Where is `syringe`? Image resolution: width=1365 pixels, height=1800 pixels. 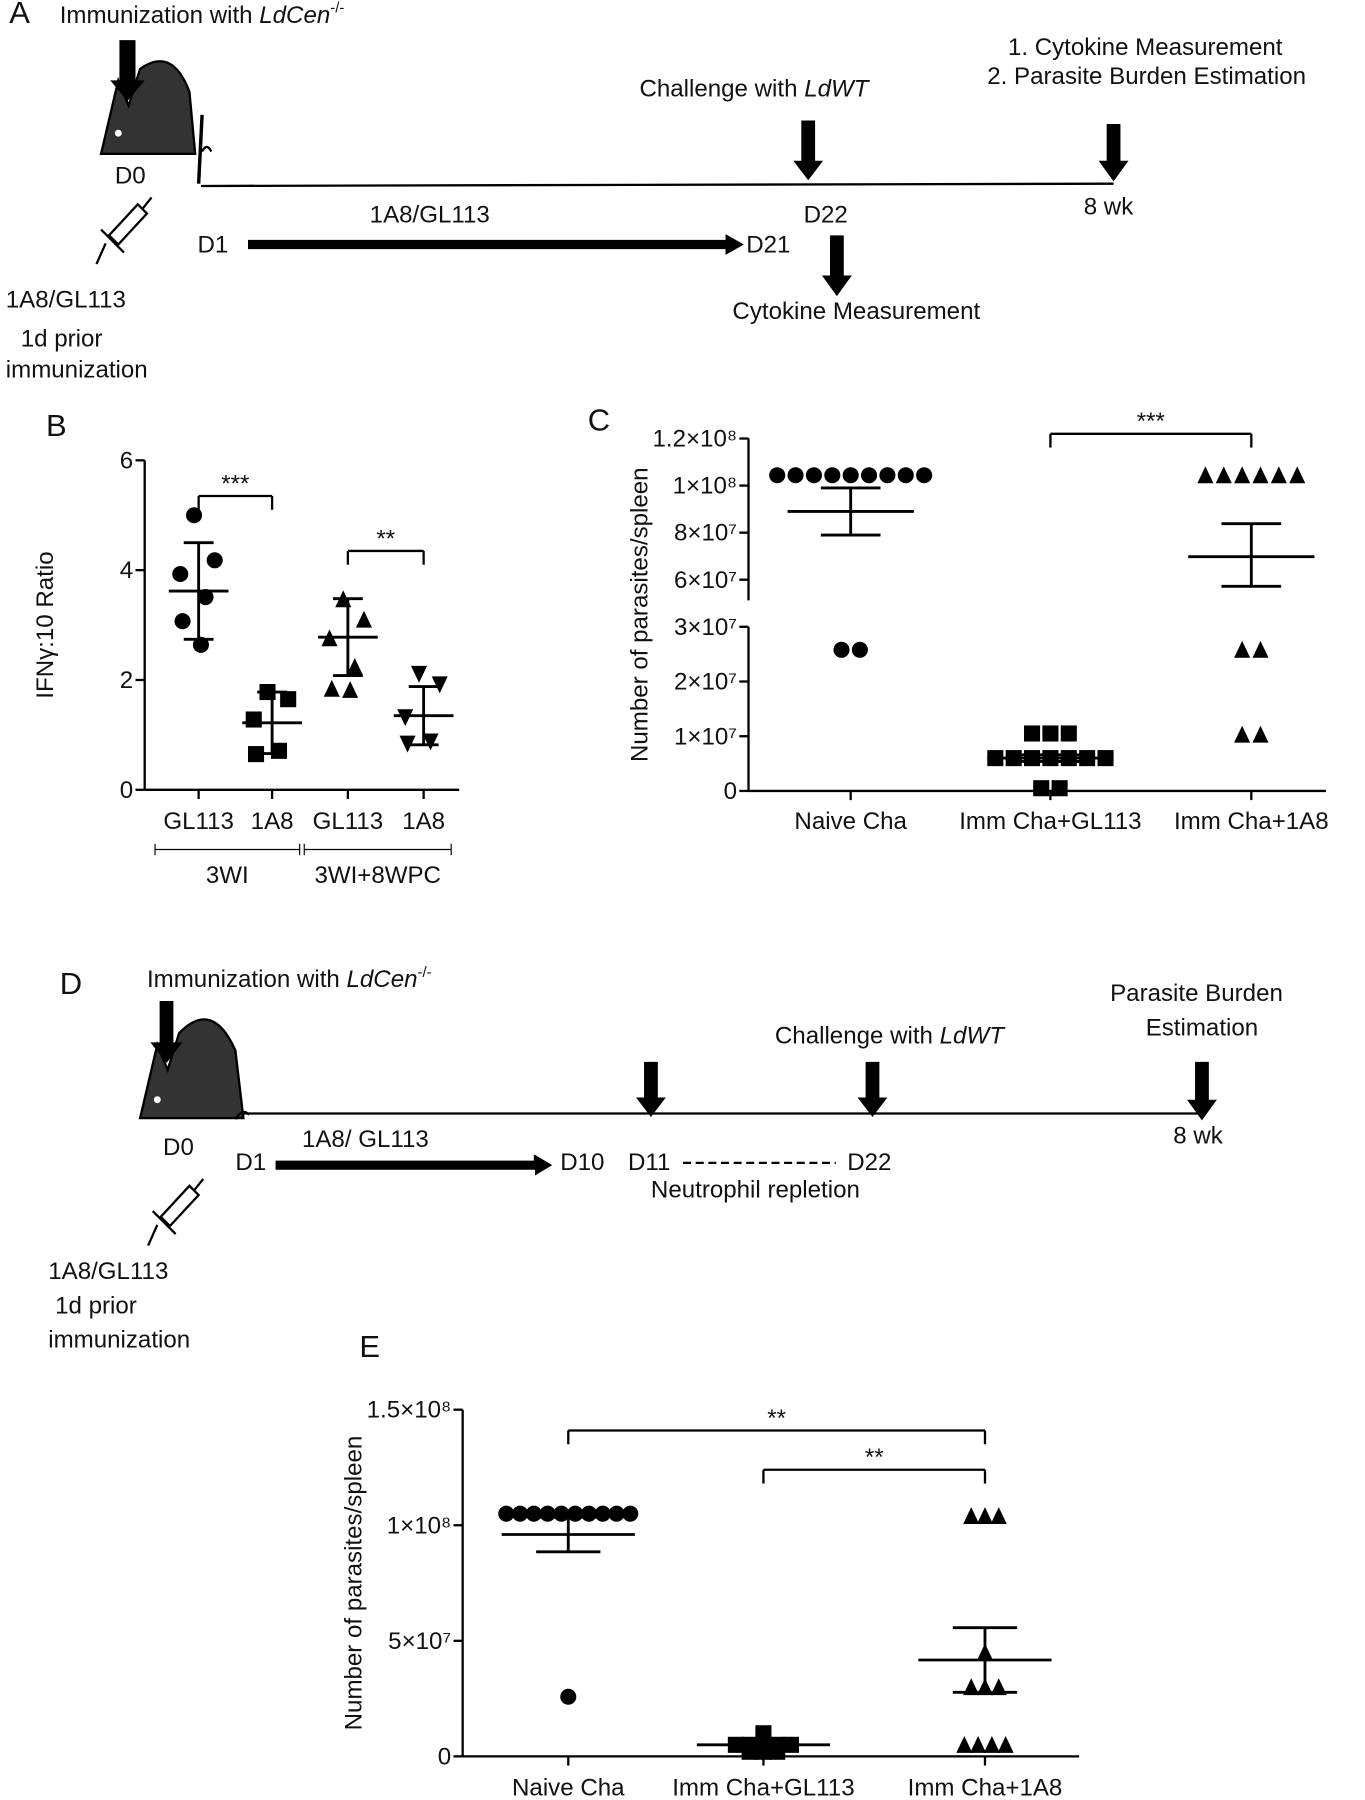
syringe is located at coordinates (124, 230).